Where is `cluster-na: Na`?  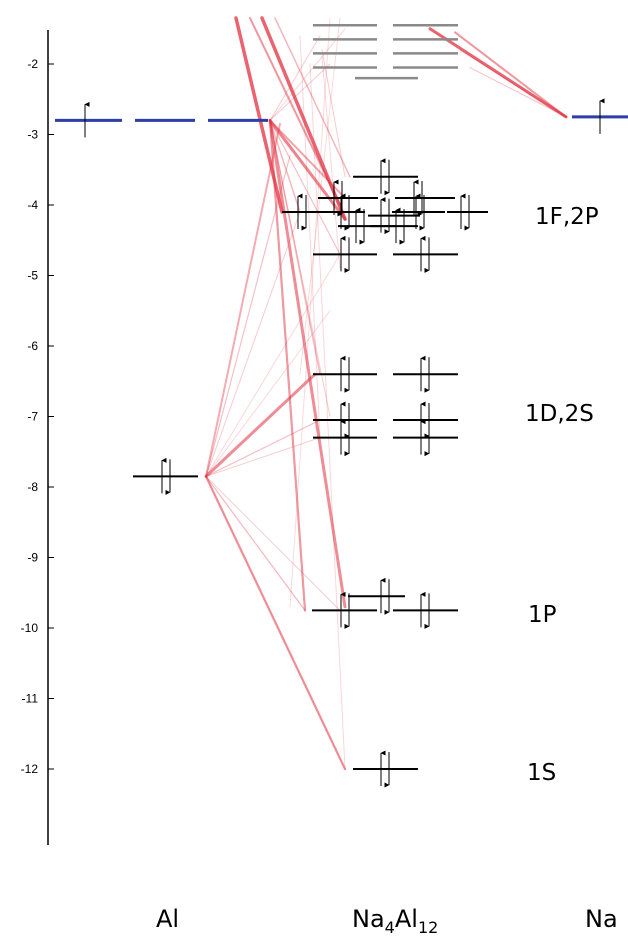 cluster-na: Na is located at coordinates (368, 919).